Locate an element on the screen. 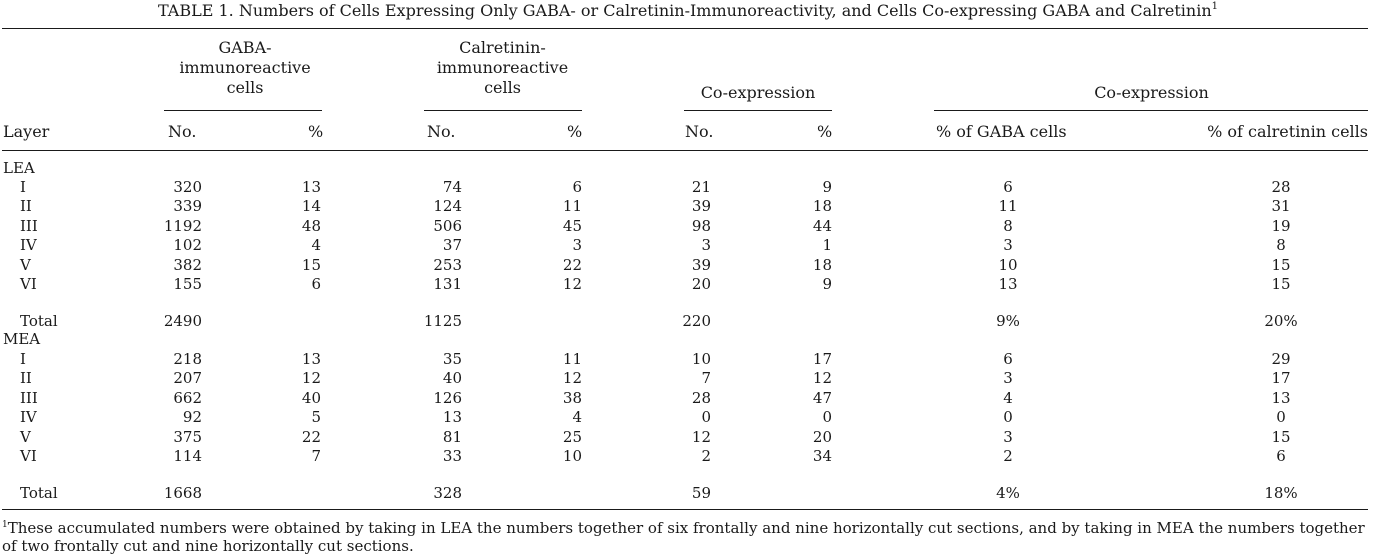 The width and height of the screenshot is (1376, 560). cell-co-no: 20 is located at coordinates (701, 284).